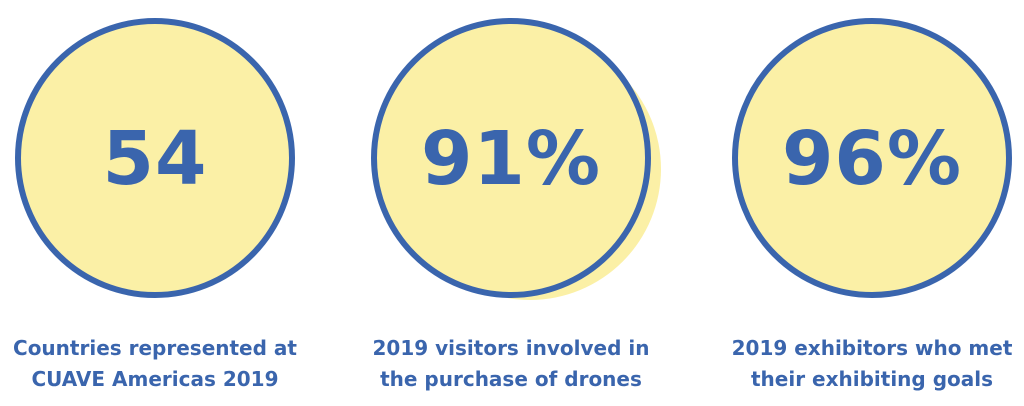 This screenshot has height=406, width=1024. What do you see at coordinates (872, 348) in the screenshot?
I see `stat-caption-line: 2019 exhibitors who met` at bounding box center [872, 348].